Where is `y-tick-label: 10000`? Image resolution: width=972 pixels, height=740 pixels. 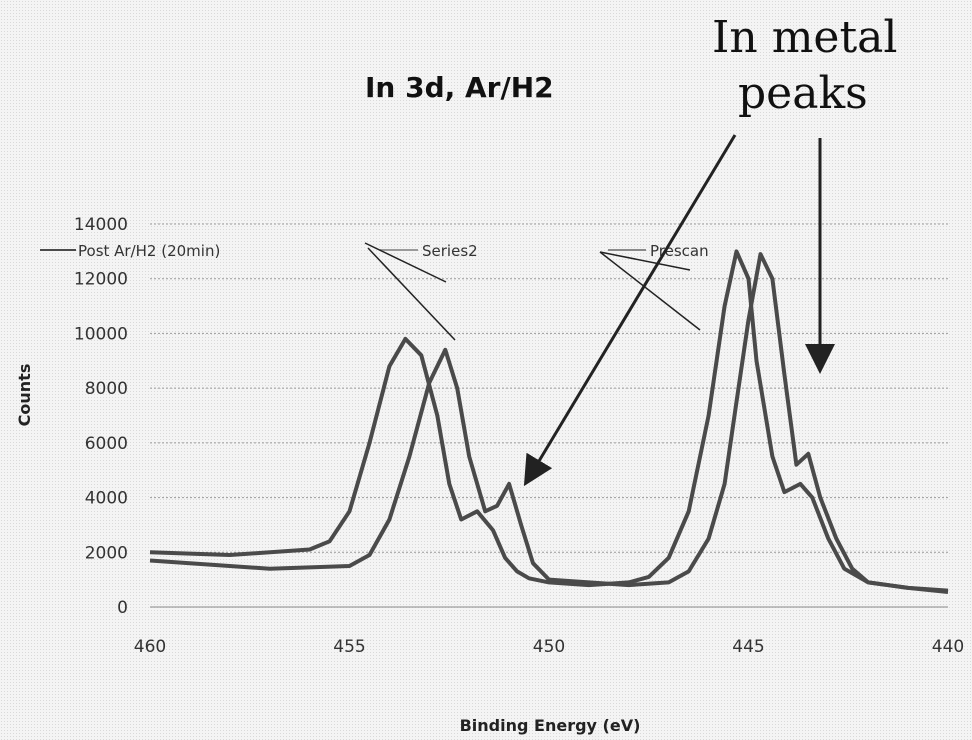 y-tick-label: 10000 is located at coordinates (101, 334).